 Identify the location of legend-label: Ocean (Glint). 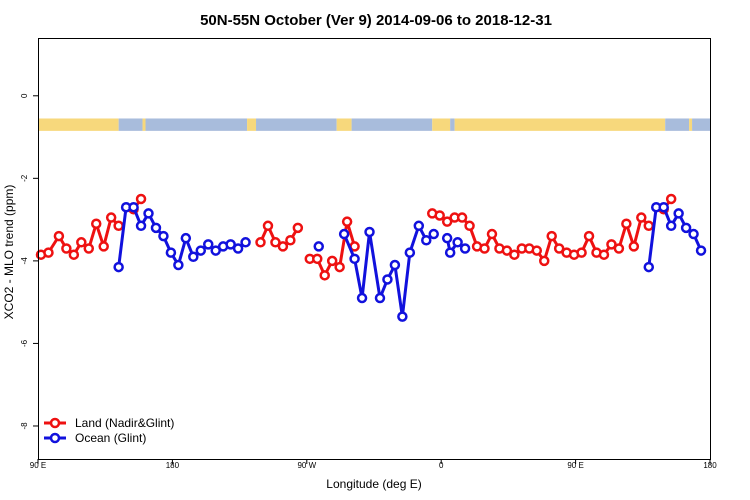
(110, 438).